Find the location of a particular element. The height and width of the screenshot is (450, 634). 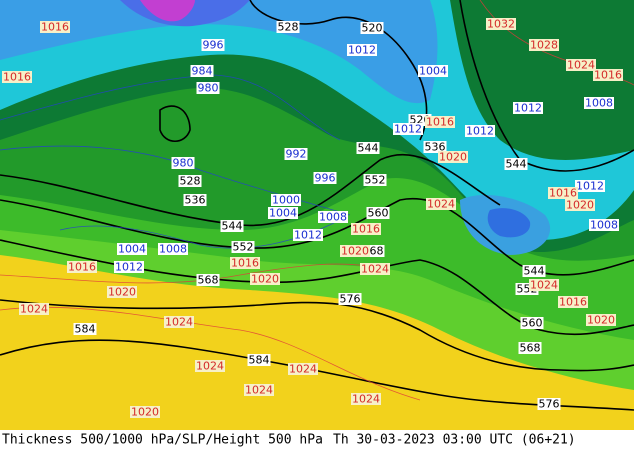

height-label: 528 is located at coordinates (190, 181).